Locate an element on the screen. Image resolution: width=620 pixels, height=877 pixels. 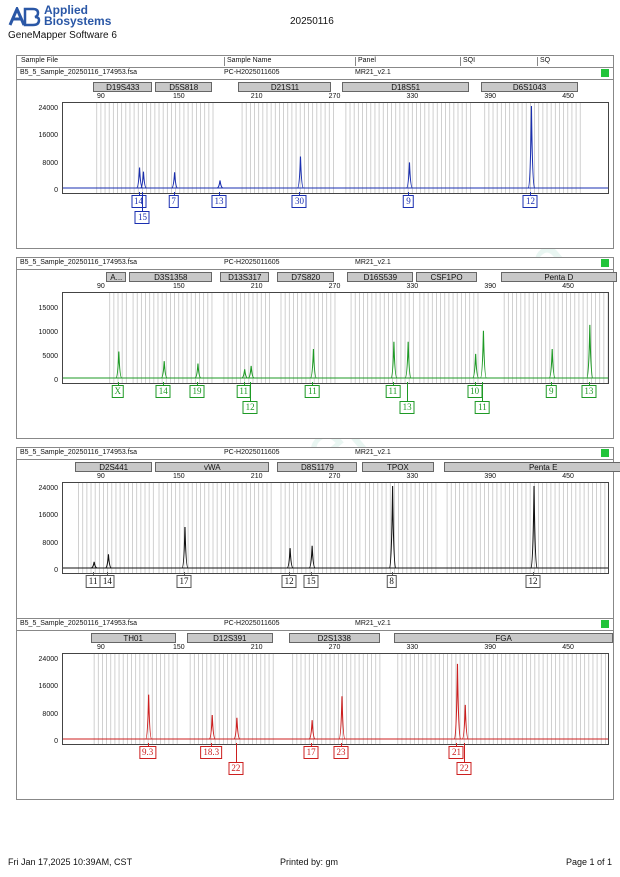
x-tick-label: 210 is located at coordinates (256, 476).